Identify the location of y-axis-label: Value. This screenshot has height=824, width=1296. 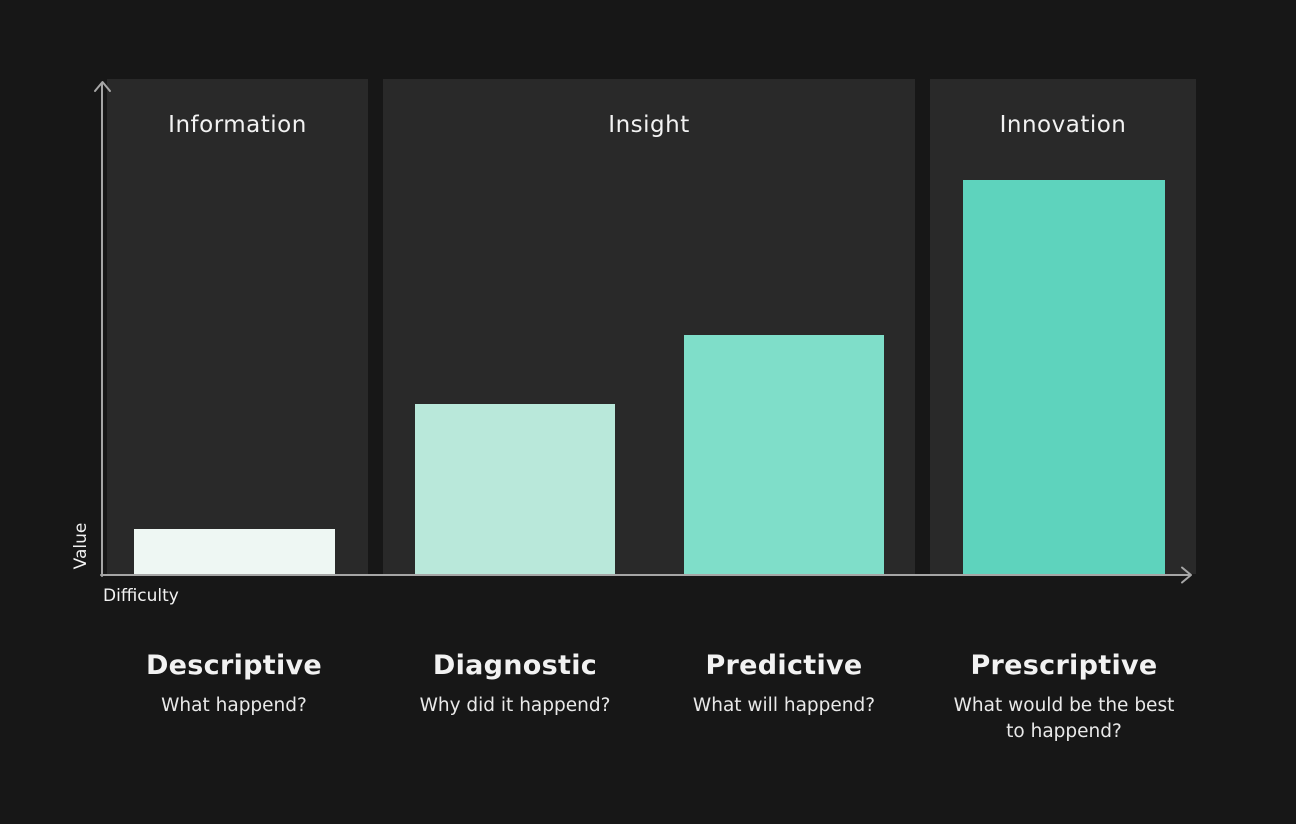
(81, 546).